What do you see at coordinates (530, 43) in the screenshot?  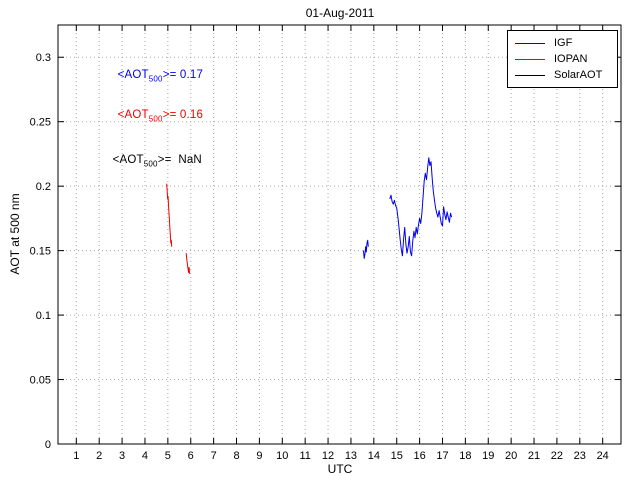 I see `igf-line-sample` at bounding box center [530, 43].